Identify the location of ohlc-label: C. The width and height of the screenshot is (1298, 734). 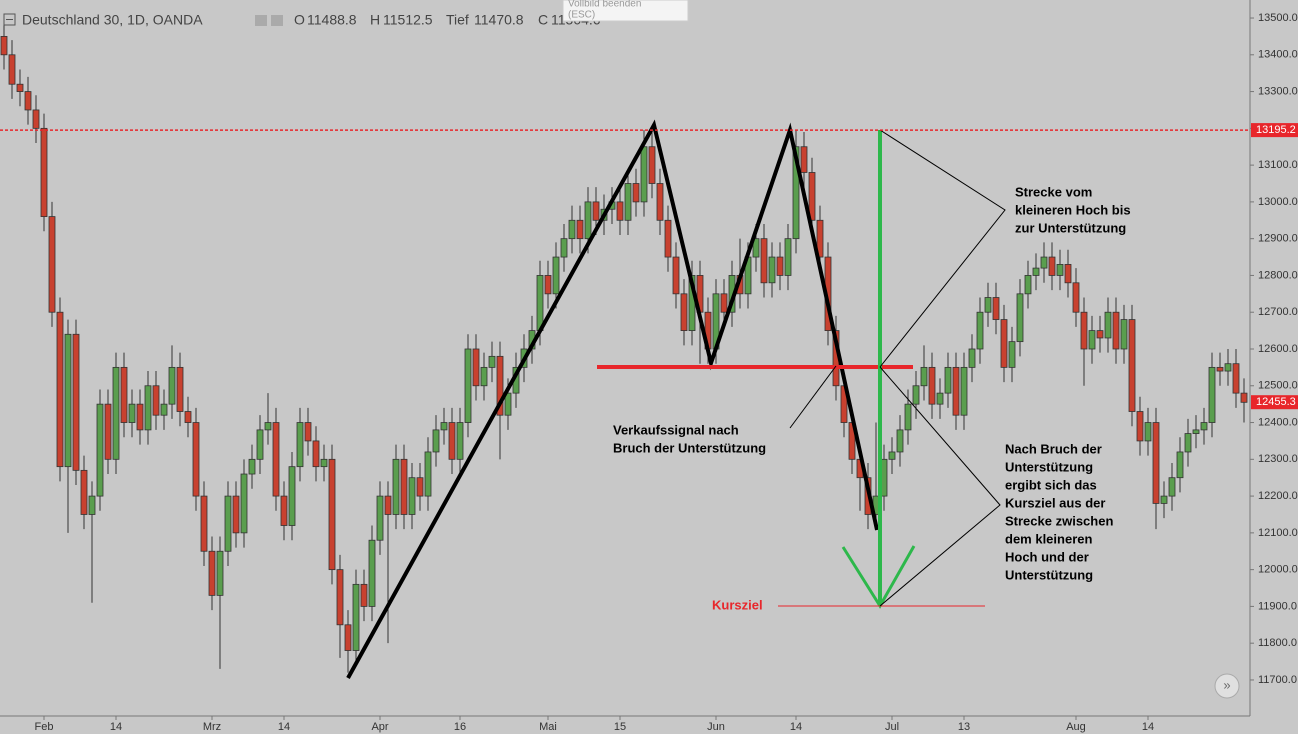
(543, 20).